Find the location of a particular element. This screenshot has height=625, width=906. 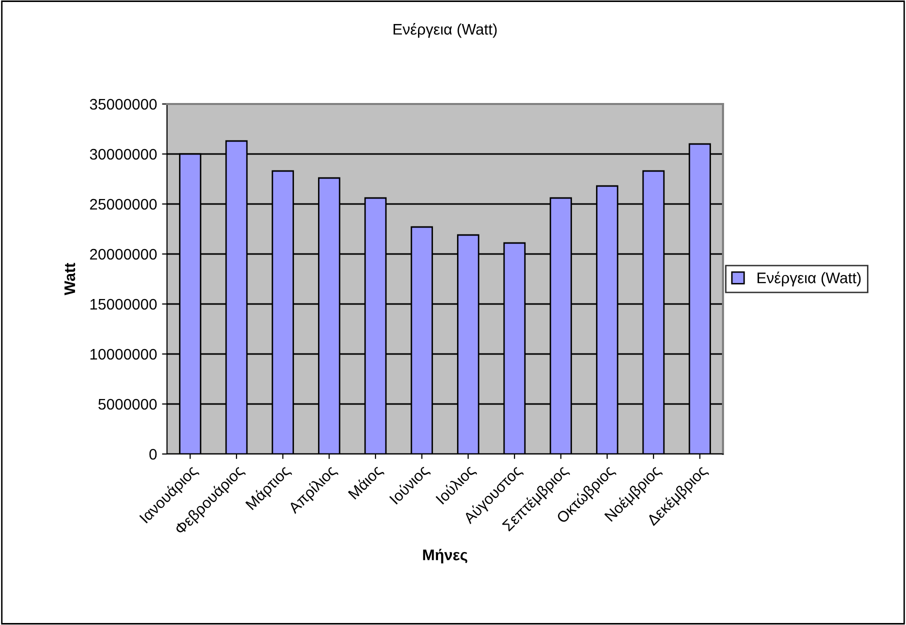

y-tick-label: 25000000 is located at coordinates (123, 204).